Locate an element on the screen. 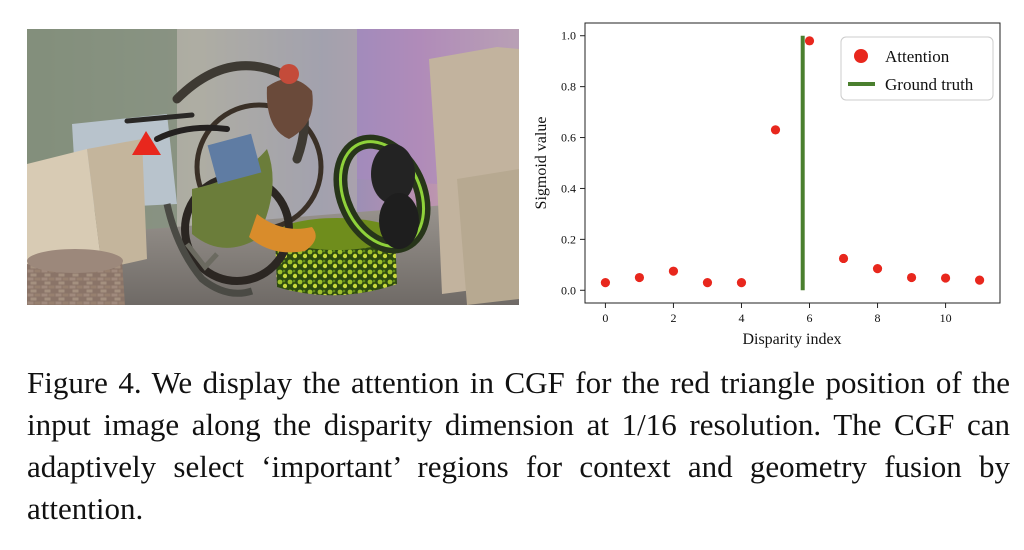  y-axis-ticks: 0.0 0.2 0.4 0.6 0.8 1.0 is located at coordinates (573, 163).